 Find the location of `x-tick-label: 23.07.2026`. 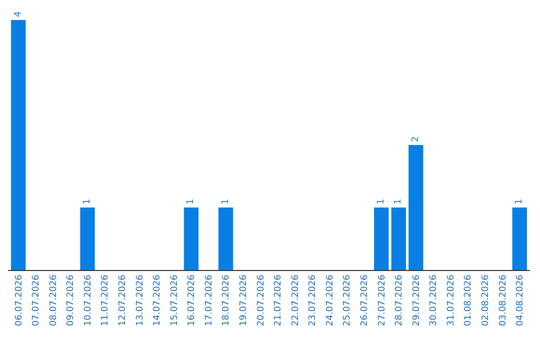

x-tick-label: 23.07.2026 is located at coordinates (313, 300).